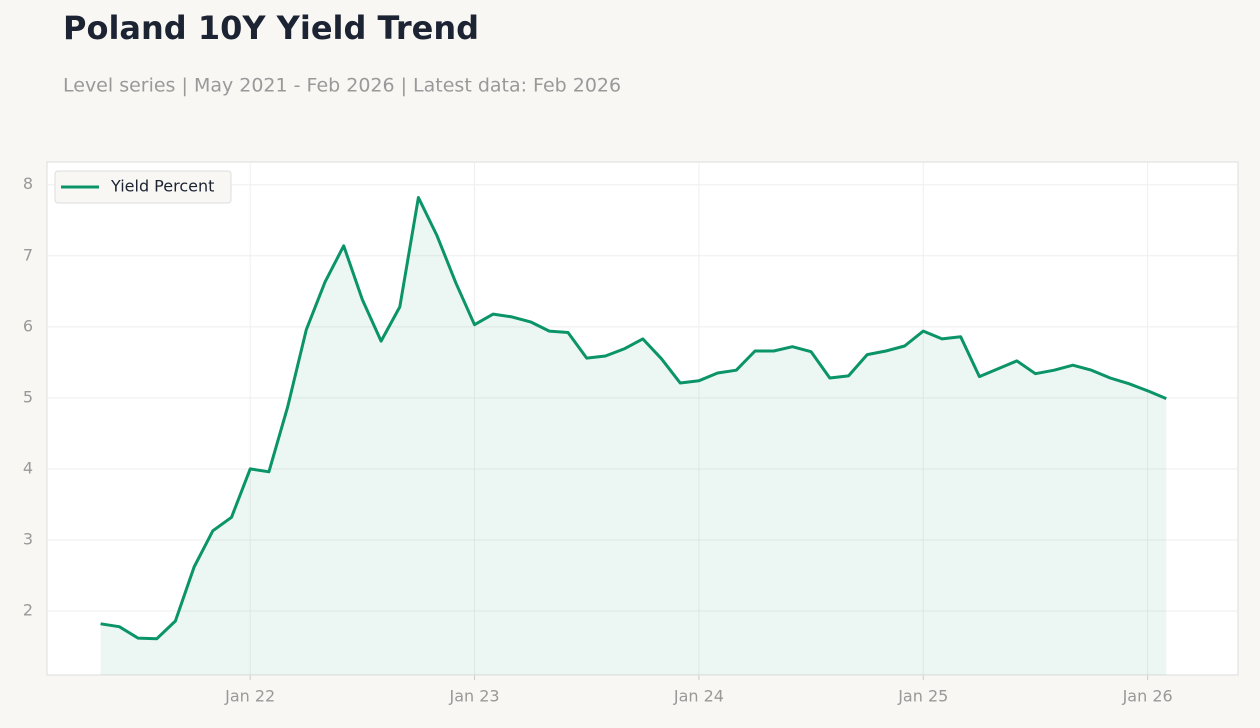 This screenshot has width=1260, height=728. What do you see at coordinates (473, 696) in the screenshot?
I see `x-tick-label: Jan 23` at bounding box center [473, 696].